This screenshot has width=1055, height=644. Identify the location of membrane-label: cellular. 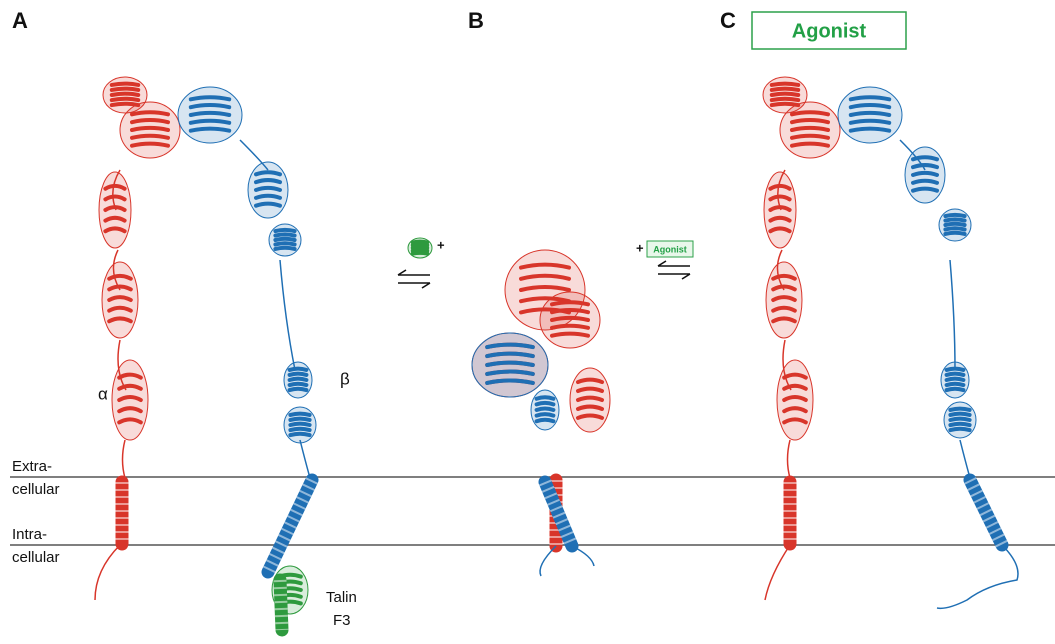
(36, 489).